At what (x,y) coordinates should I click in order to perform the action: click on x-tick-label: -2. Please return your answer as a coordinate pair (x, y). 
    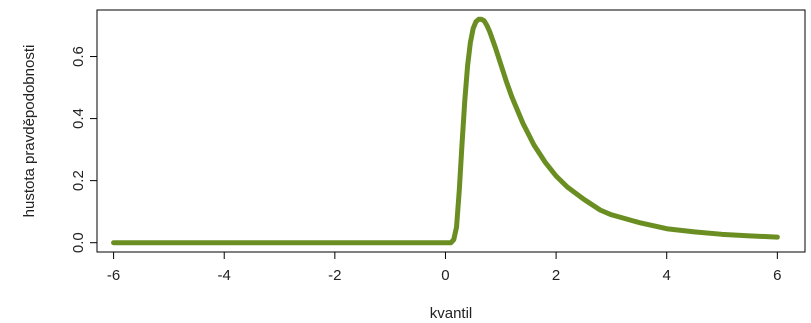
    Looking at the image, I should click on (334, 275).